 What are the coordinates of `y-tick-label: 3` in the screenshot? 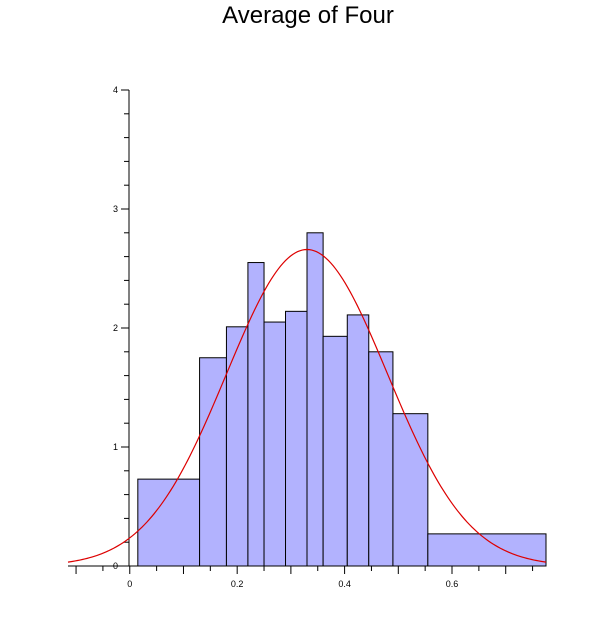 It's located at (115, 209).